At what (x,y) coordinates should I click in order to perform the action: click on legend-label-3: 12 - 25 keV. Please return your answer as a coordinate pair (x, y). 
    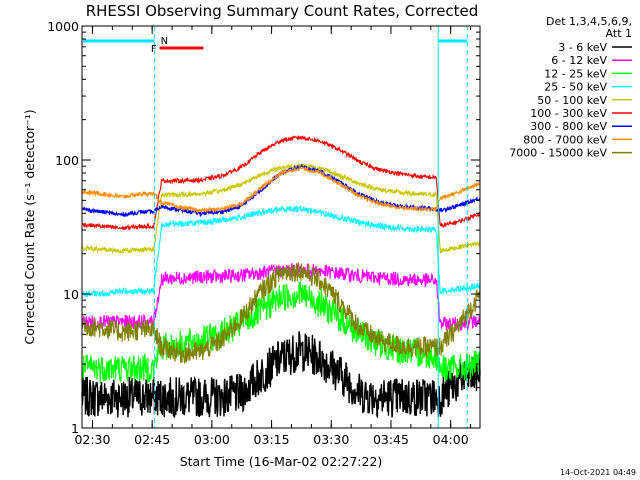
    Looking at the image, I should click on (575, 73).